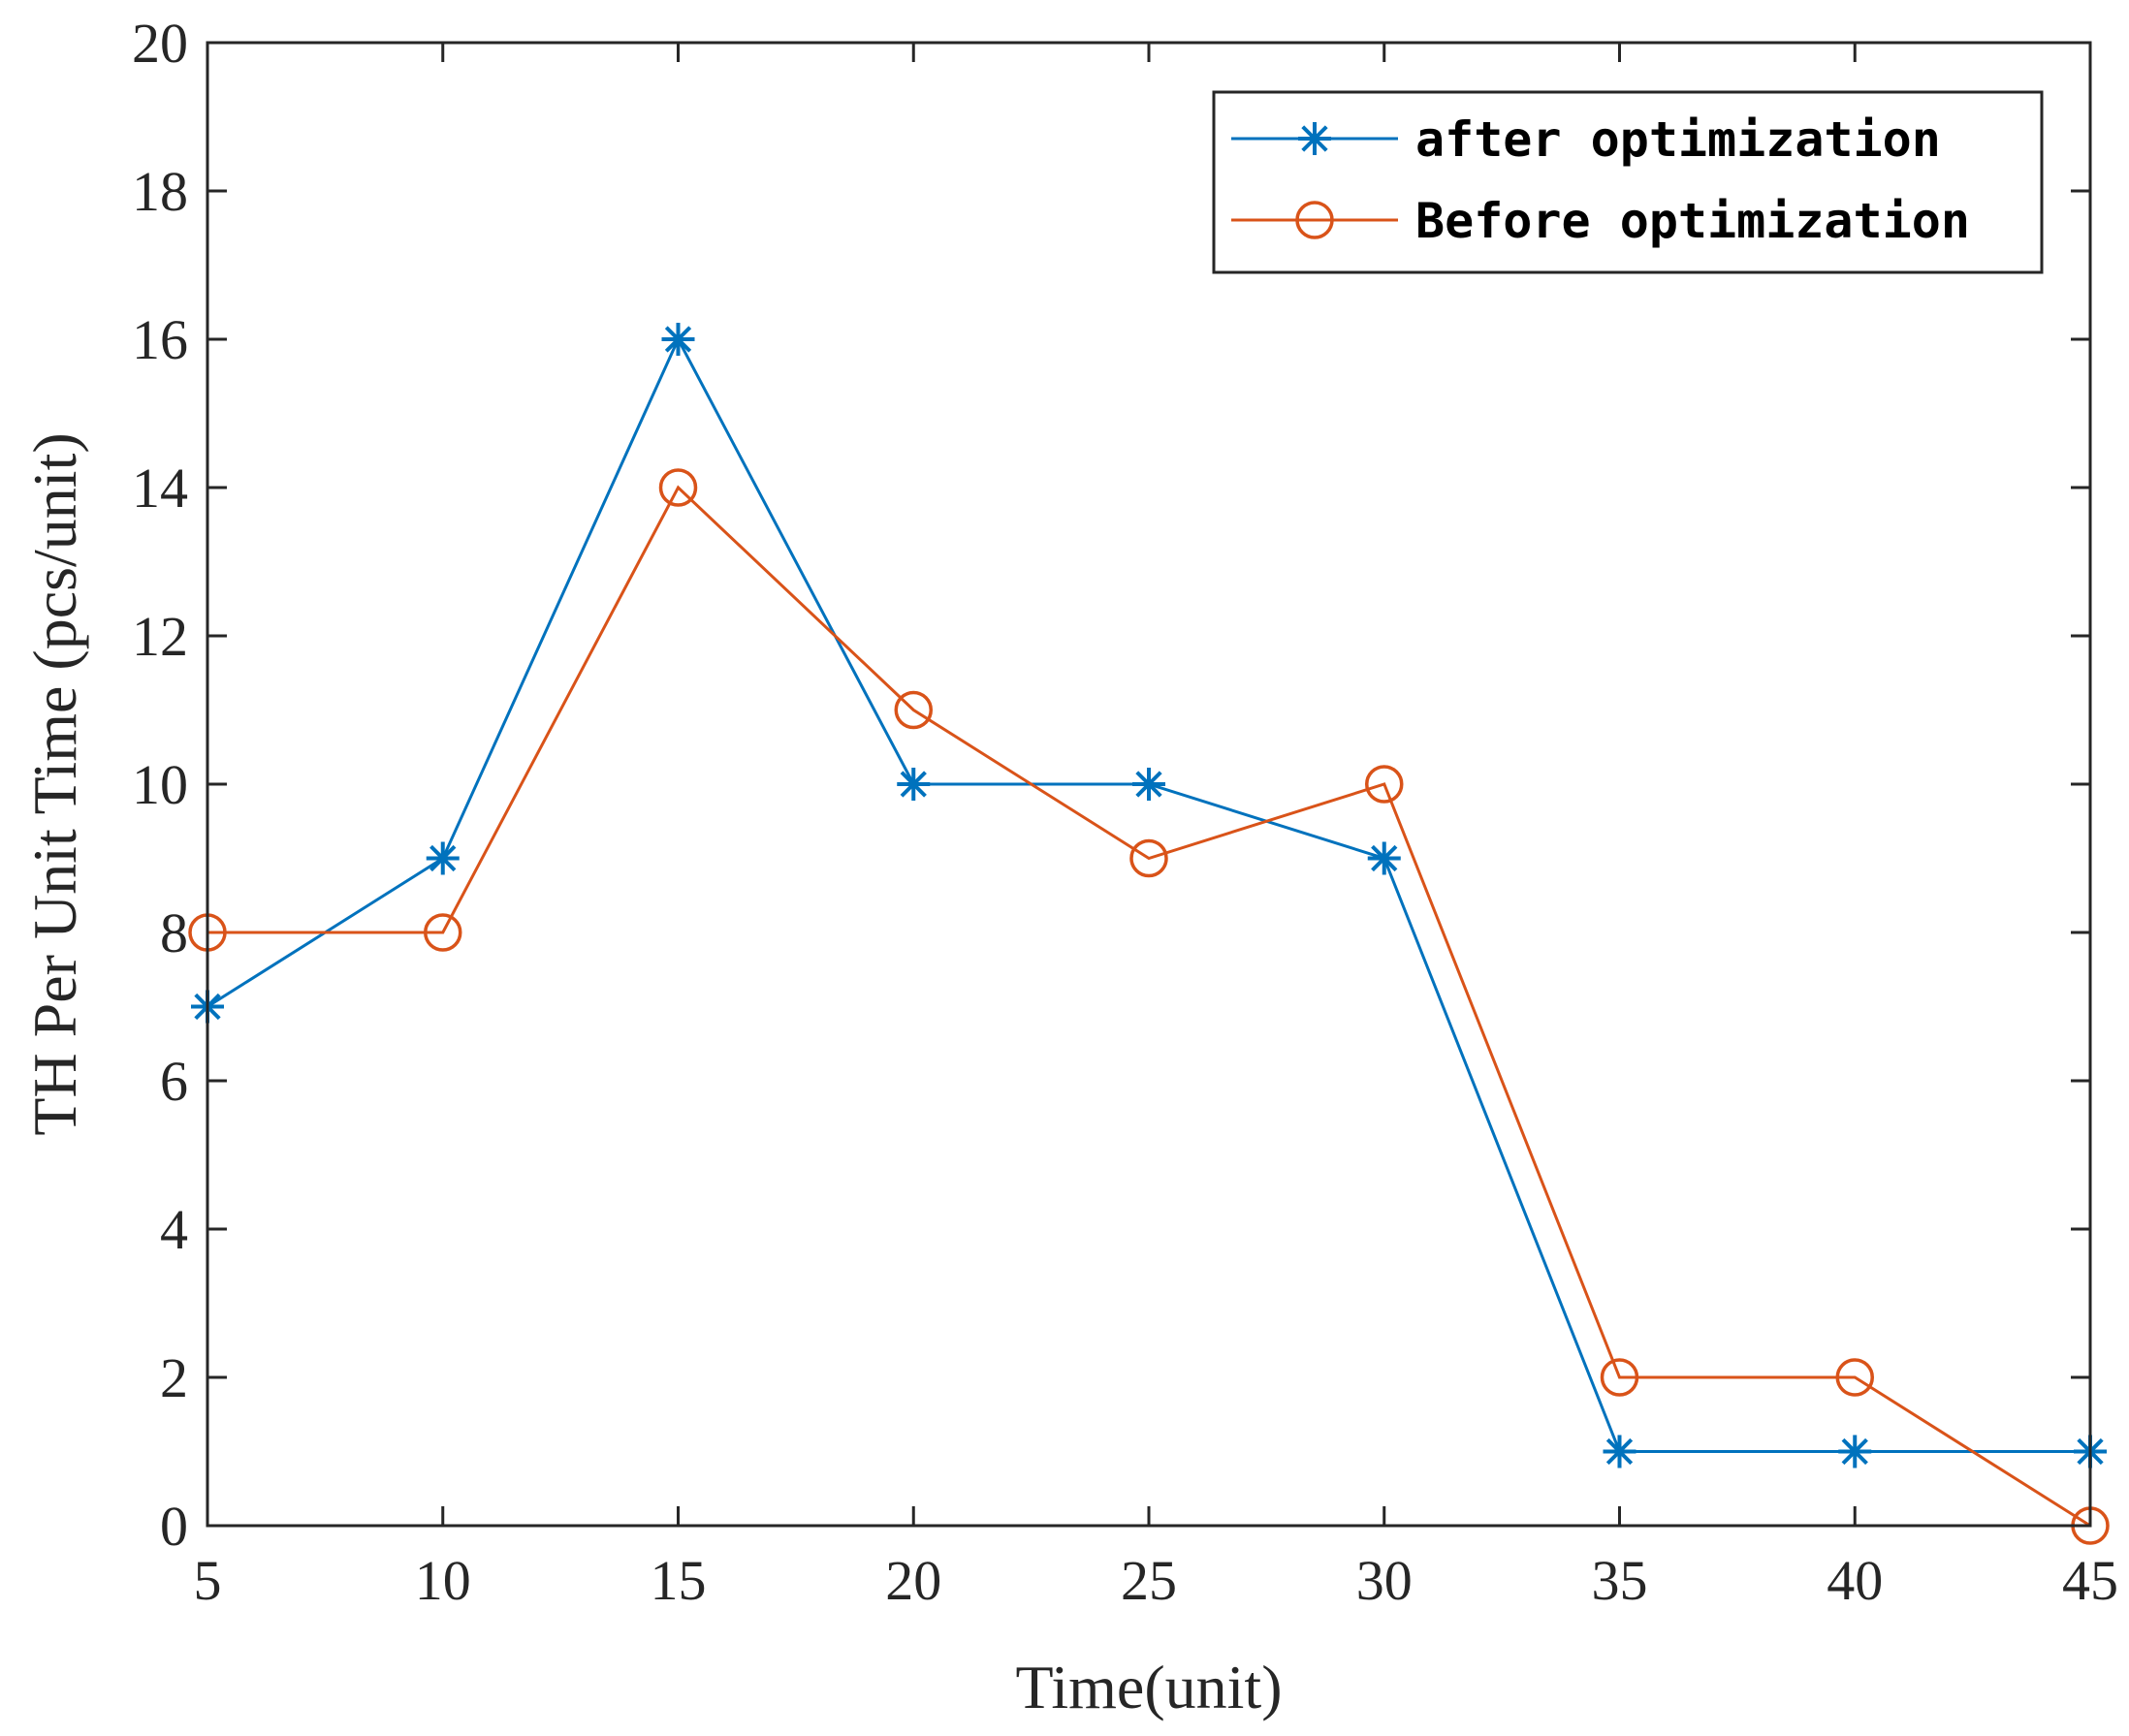 This screenshot has height=1736, width=2129. I want to click on y-tick-label: 12, so click(160, 636).